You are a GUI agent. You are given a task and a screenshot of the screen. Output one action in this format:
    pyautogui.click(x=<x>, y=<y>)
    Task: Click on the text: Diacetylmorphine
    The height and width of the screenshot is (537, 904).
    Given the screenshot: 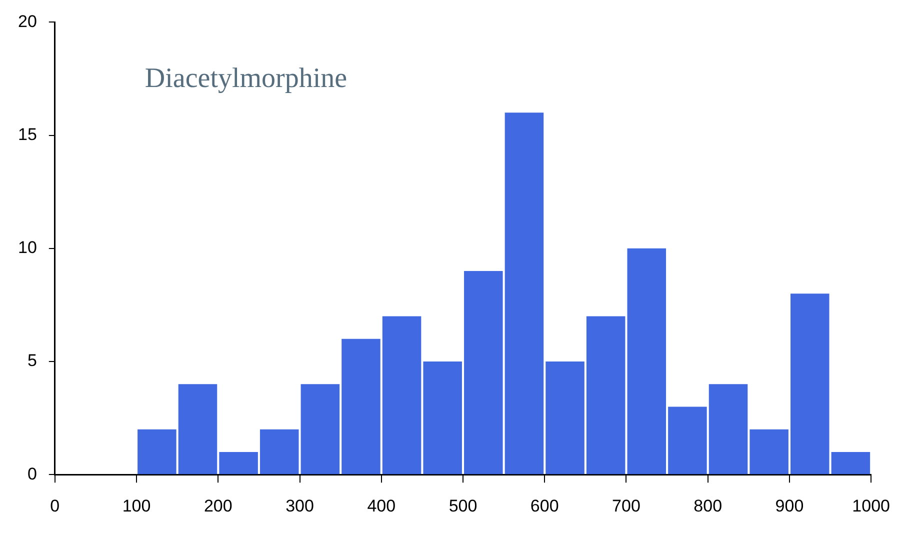 What is the action you would take?
    pyautogui.click(x=246, y=78)
    